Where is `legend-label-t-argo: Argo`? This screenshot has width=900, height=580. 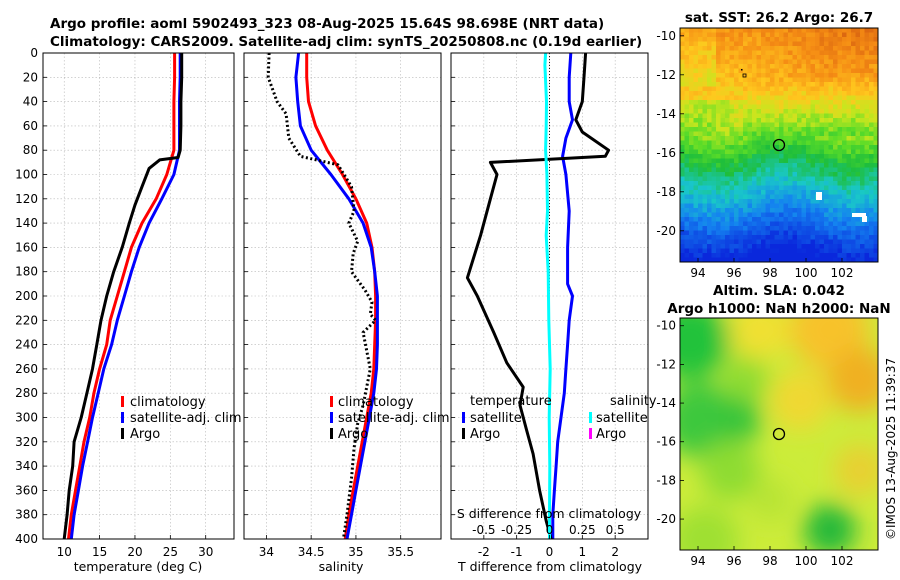 legend-label-t-argo: Argo is located at coordinates (485, 434).